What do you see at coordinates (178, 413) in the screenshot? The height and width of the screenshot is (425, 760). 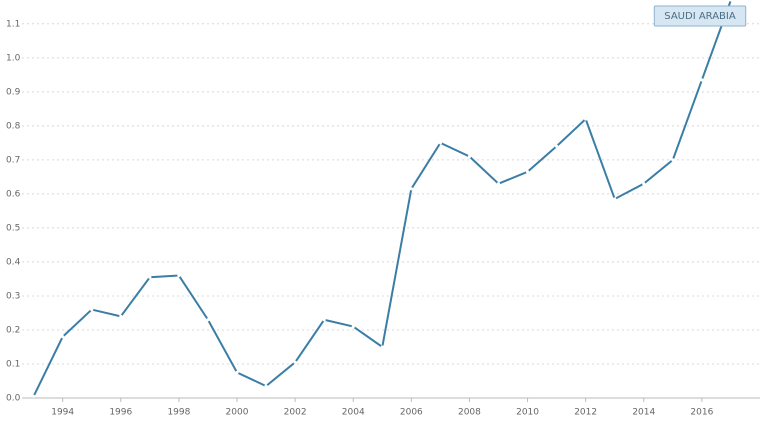 I see `x-tick-label: 1998` at bounding box center [178, 413].